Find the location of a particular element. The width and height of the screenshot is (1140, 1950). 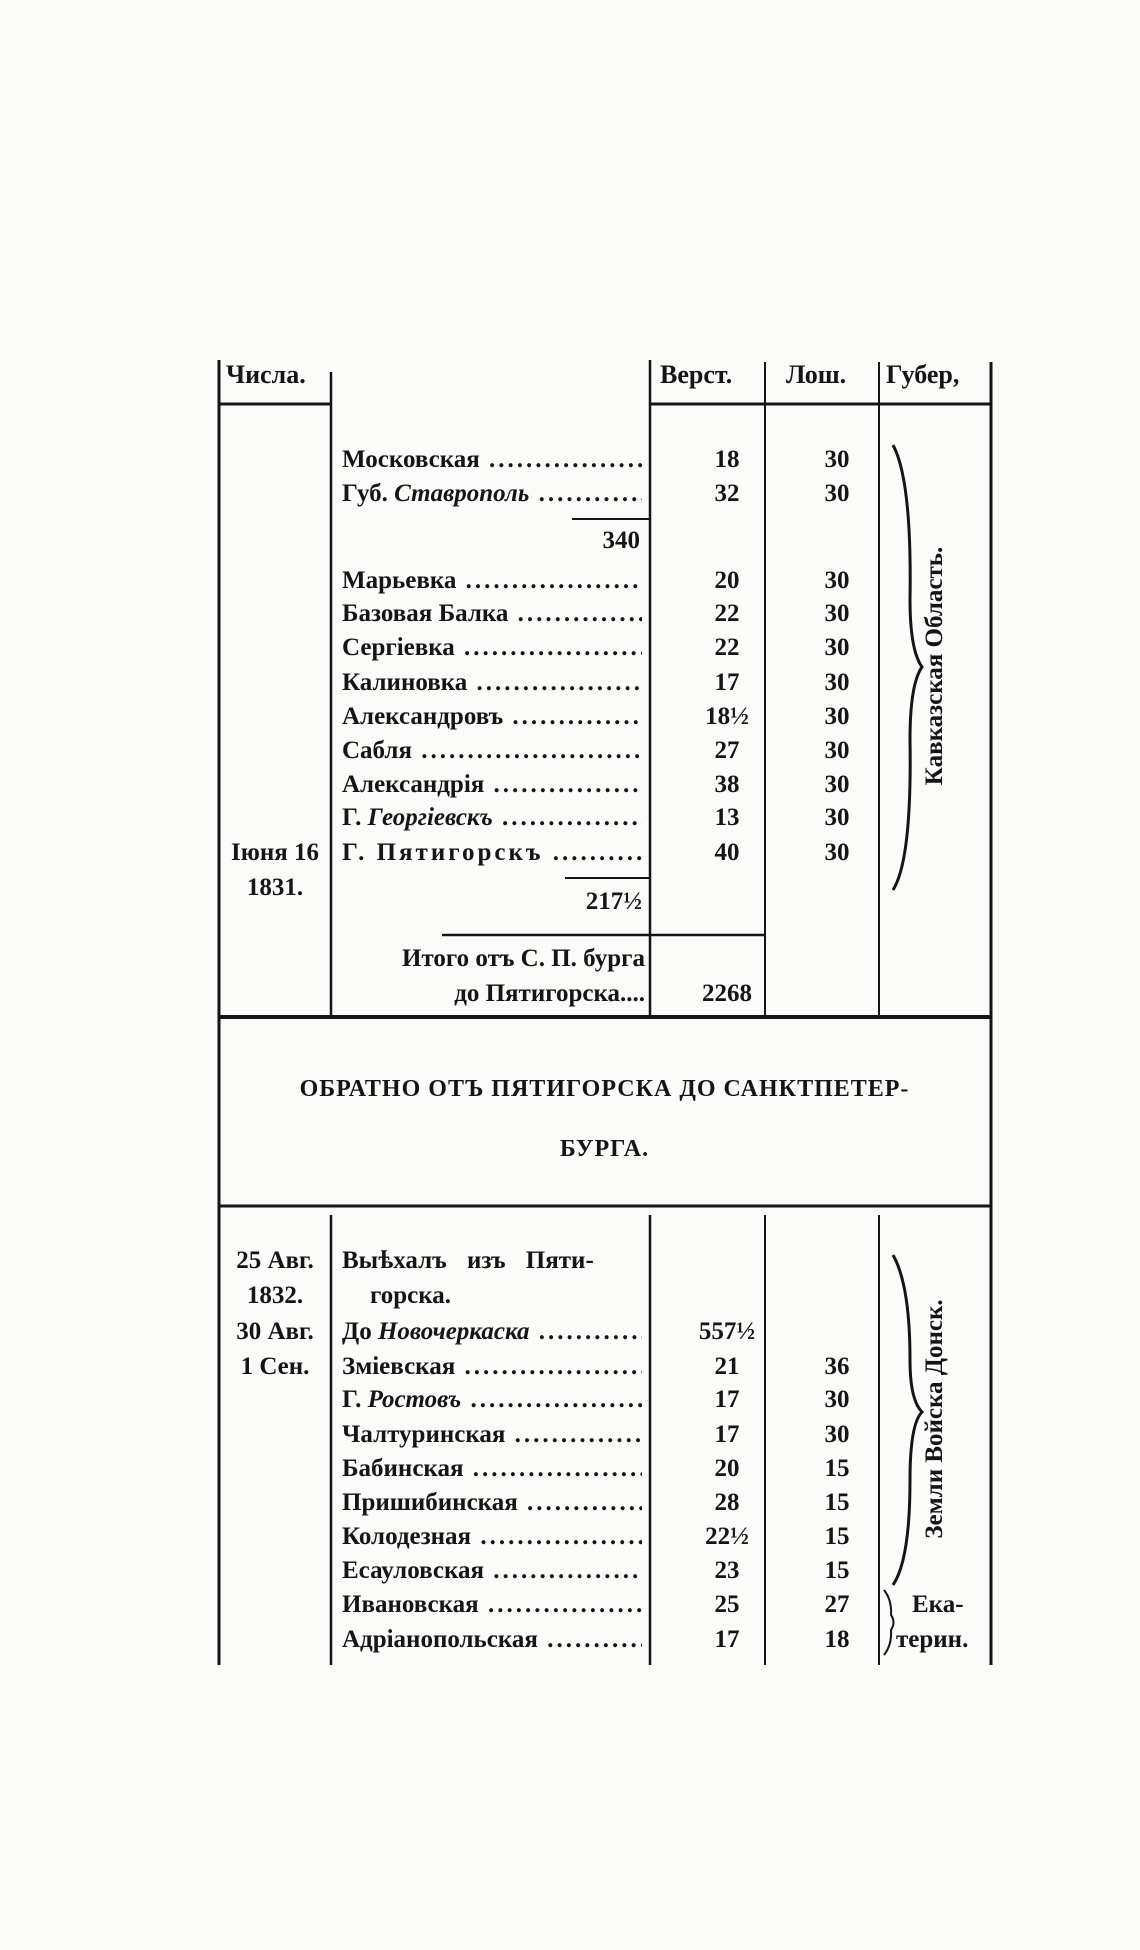

horses-value: 36 is located at coordinates (837, 1366).